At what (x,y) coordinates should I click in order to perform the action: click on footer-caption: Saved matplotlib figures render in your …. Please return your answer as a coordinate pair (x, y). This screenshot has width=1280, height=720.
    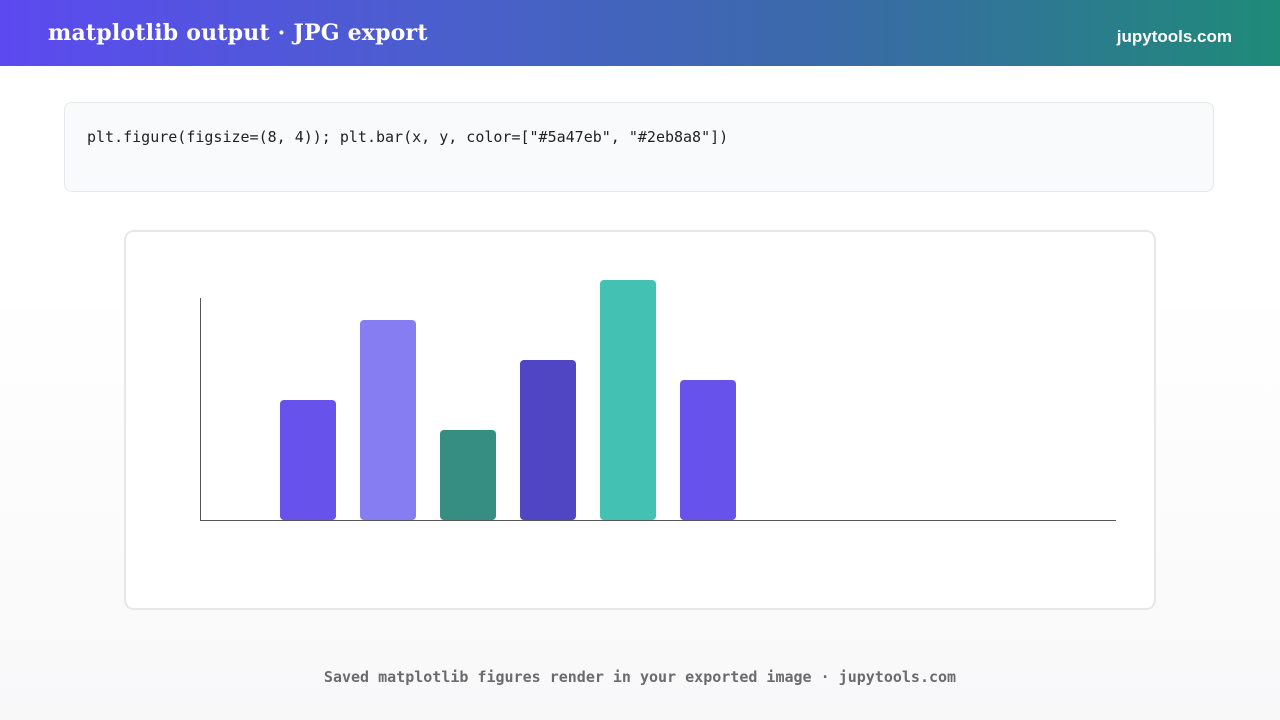
    Looking at the image, I should click on (640, 677).